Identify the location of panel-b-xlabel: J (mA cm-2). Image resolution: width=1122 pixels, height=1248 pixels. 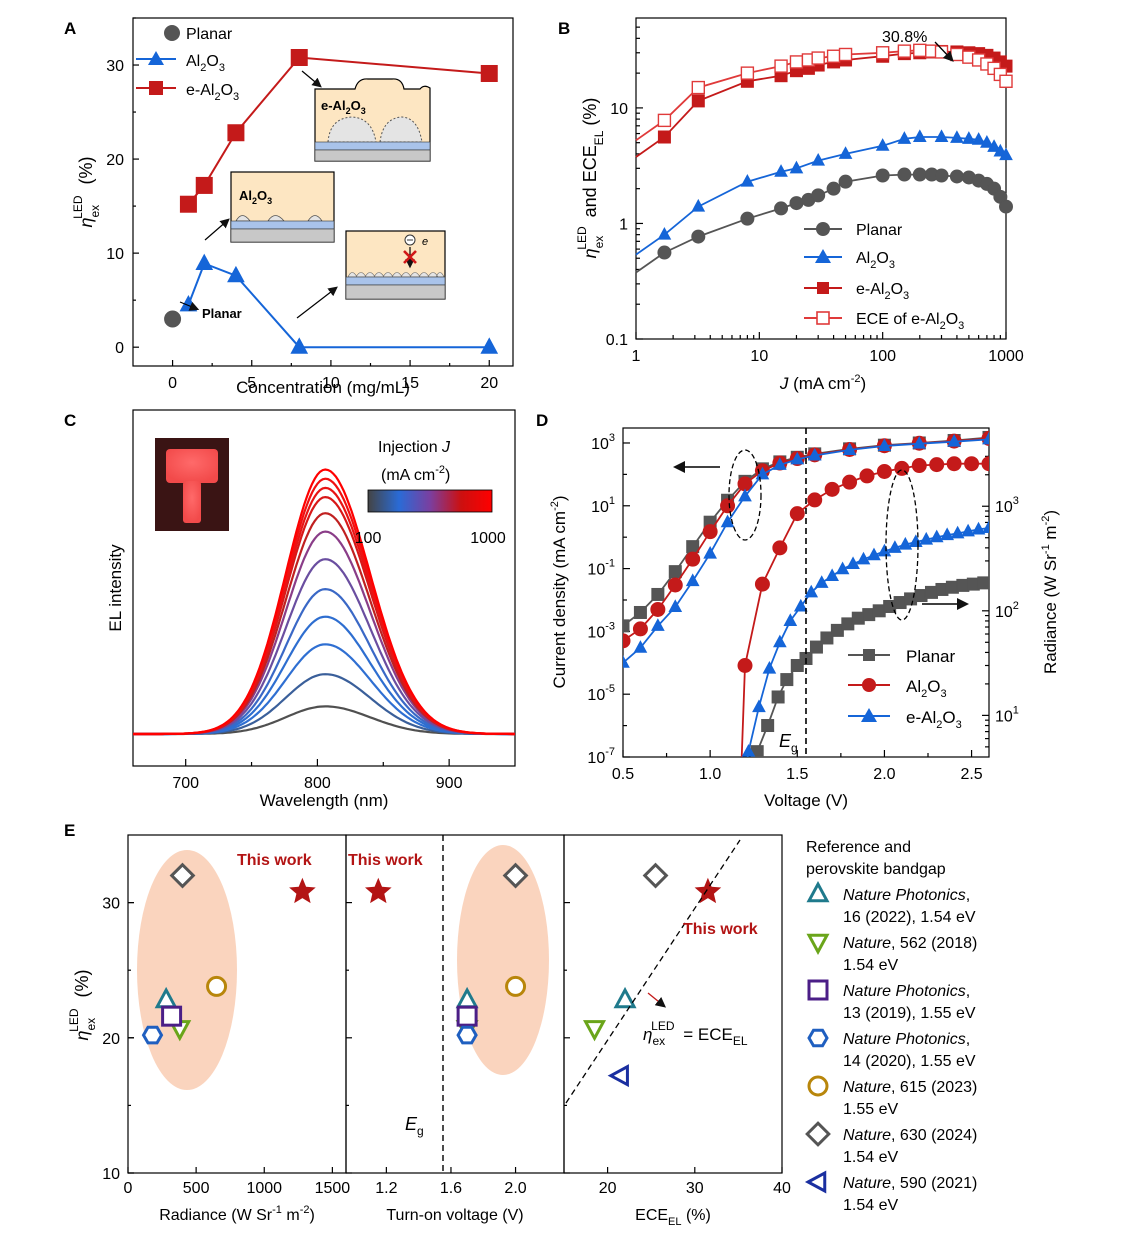
(822, 383).